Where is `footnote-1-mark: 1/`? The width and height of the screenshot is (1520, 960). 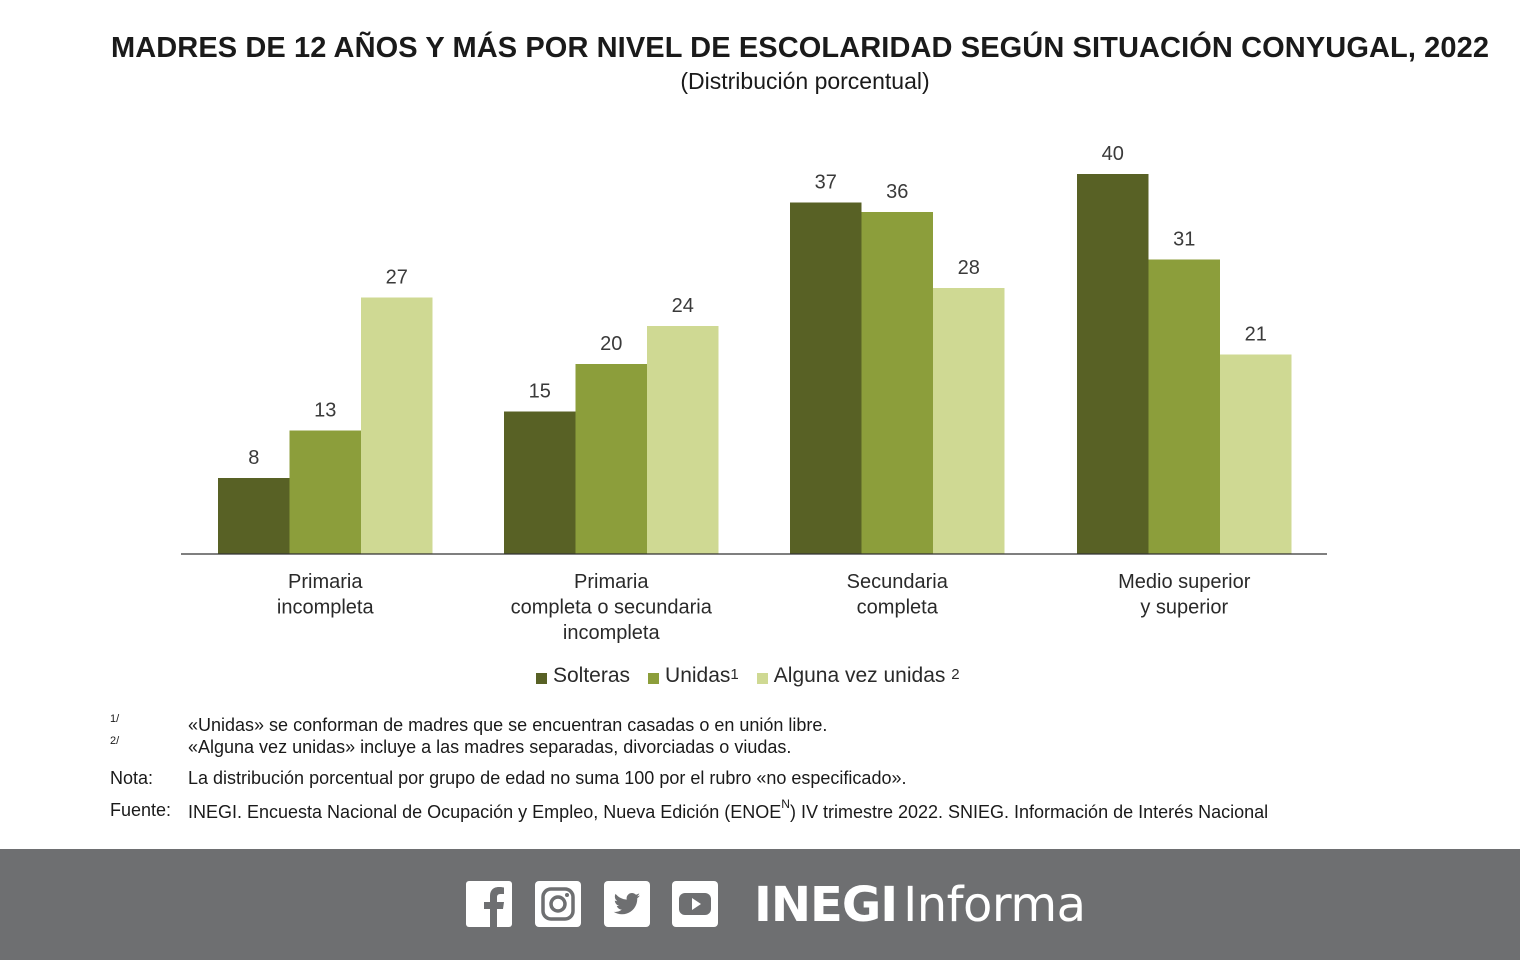
footnote-1-mark: 1/ is located at coordinates (115, 719).